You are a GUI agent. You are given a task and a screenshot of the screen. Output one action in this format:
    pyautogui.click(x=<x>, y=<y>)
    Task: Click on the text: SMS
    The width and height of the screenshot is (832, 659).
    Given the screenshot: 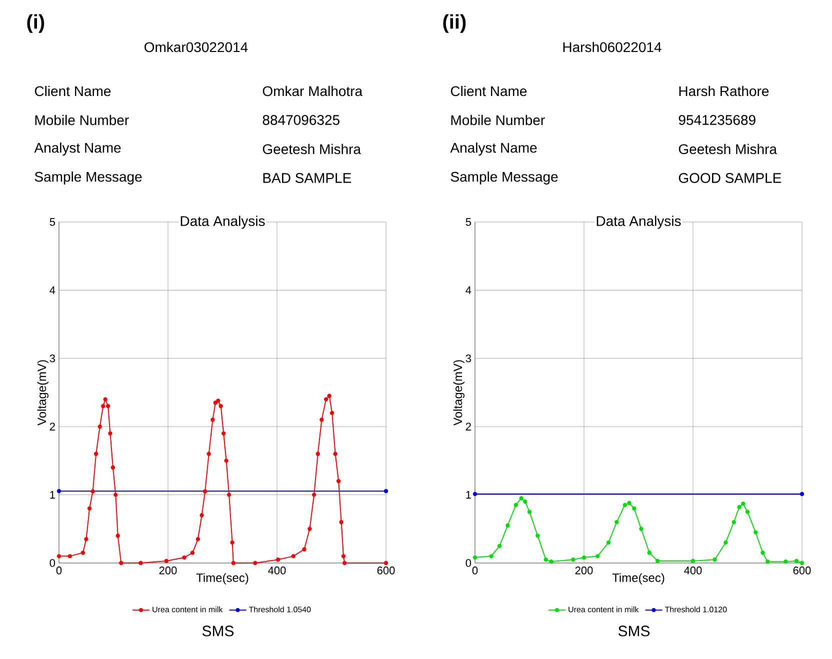 What is the action you would take?
    pyautogui.click(x=634, y=631)
    